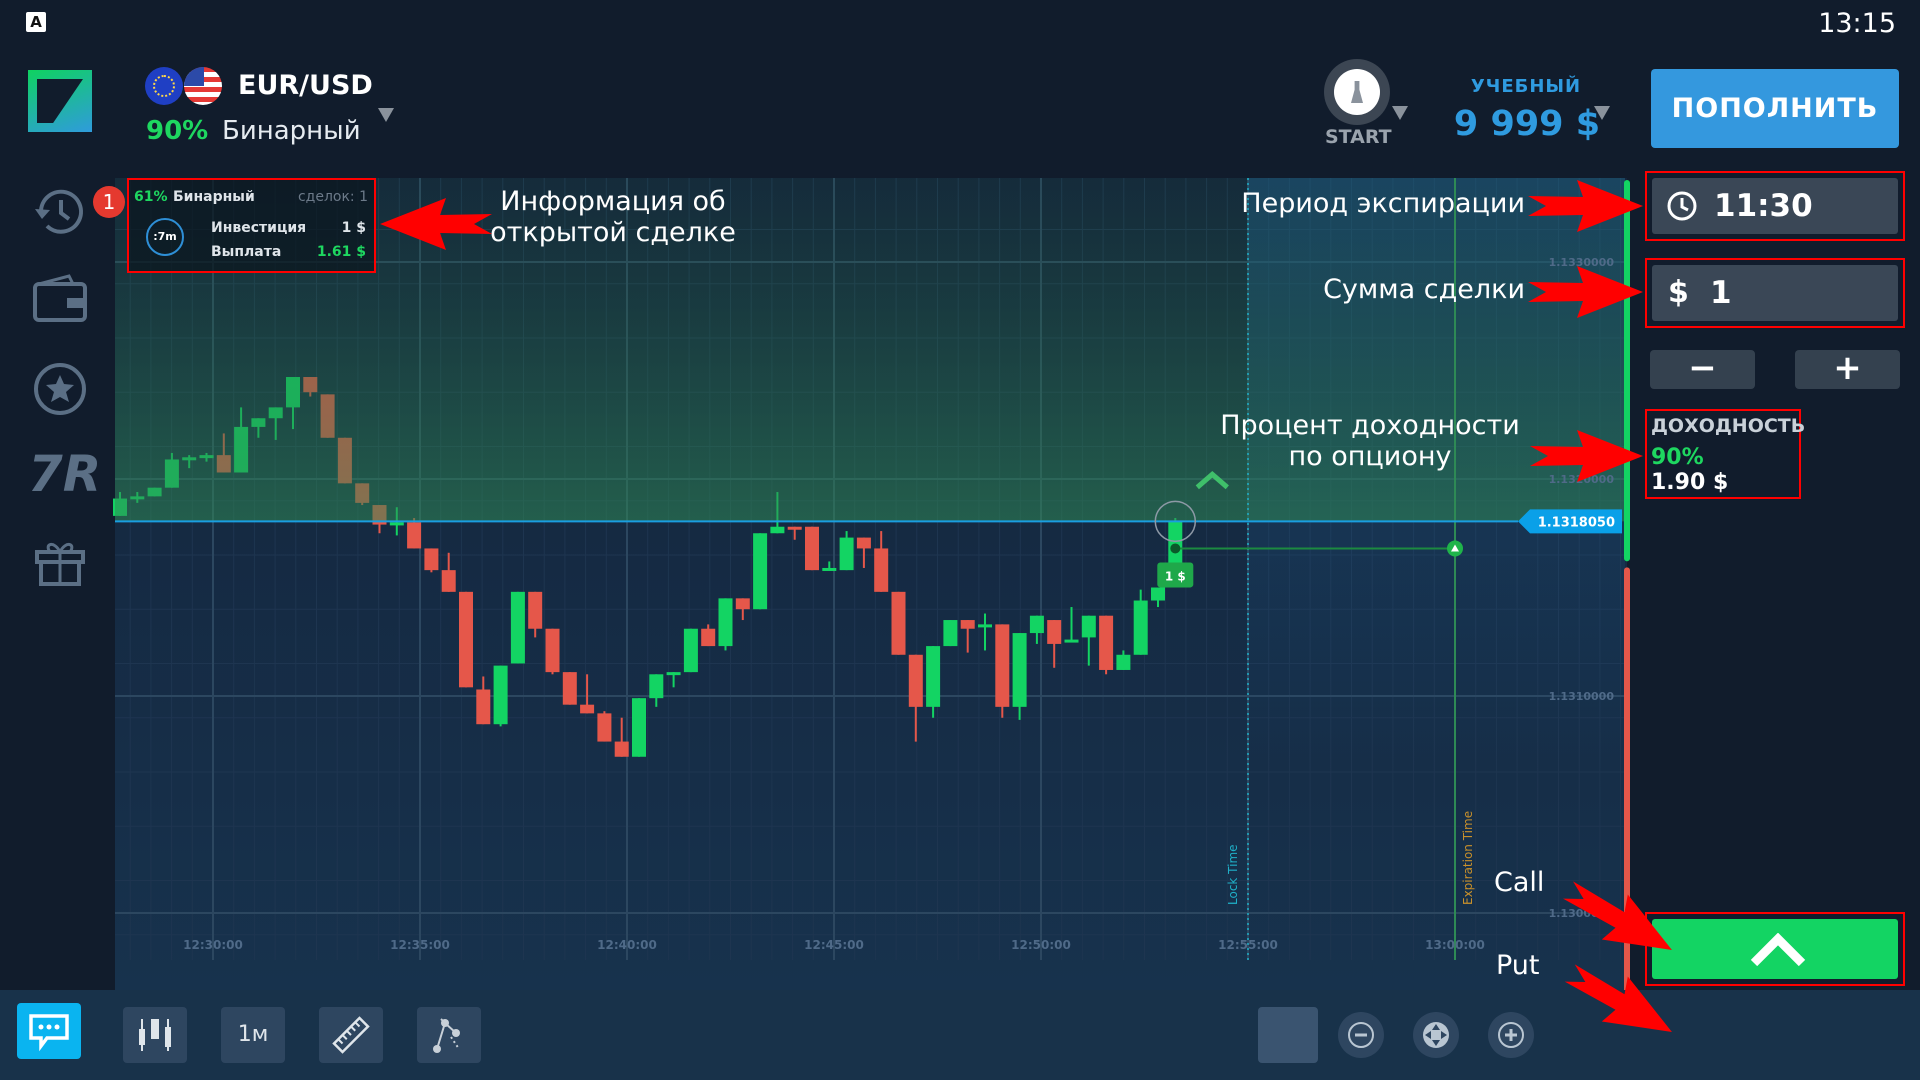  Describe the element at coordinates (1511, 1035) in the screenshot. I see `zoom-in-button` at that location.